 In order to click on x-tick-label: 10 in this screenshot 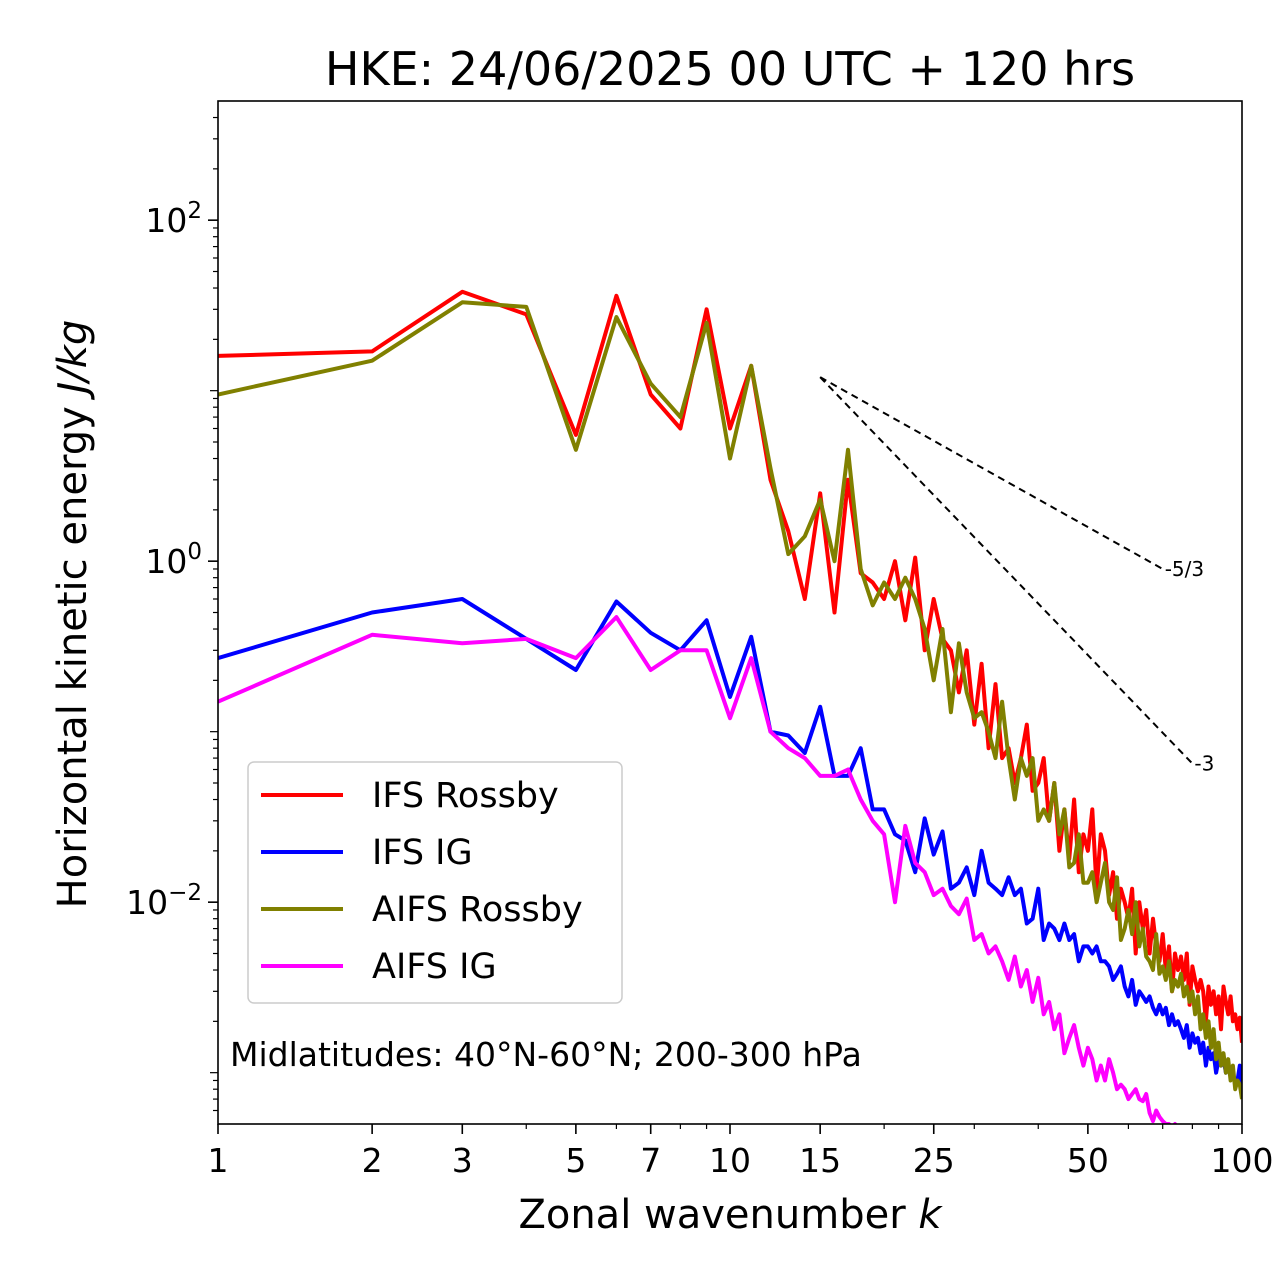, I will do `click(730, 1160)`.